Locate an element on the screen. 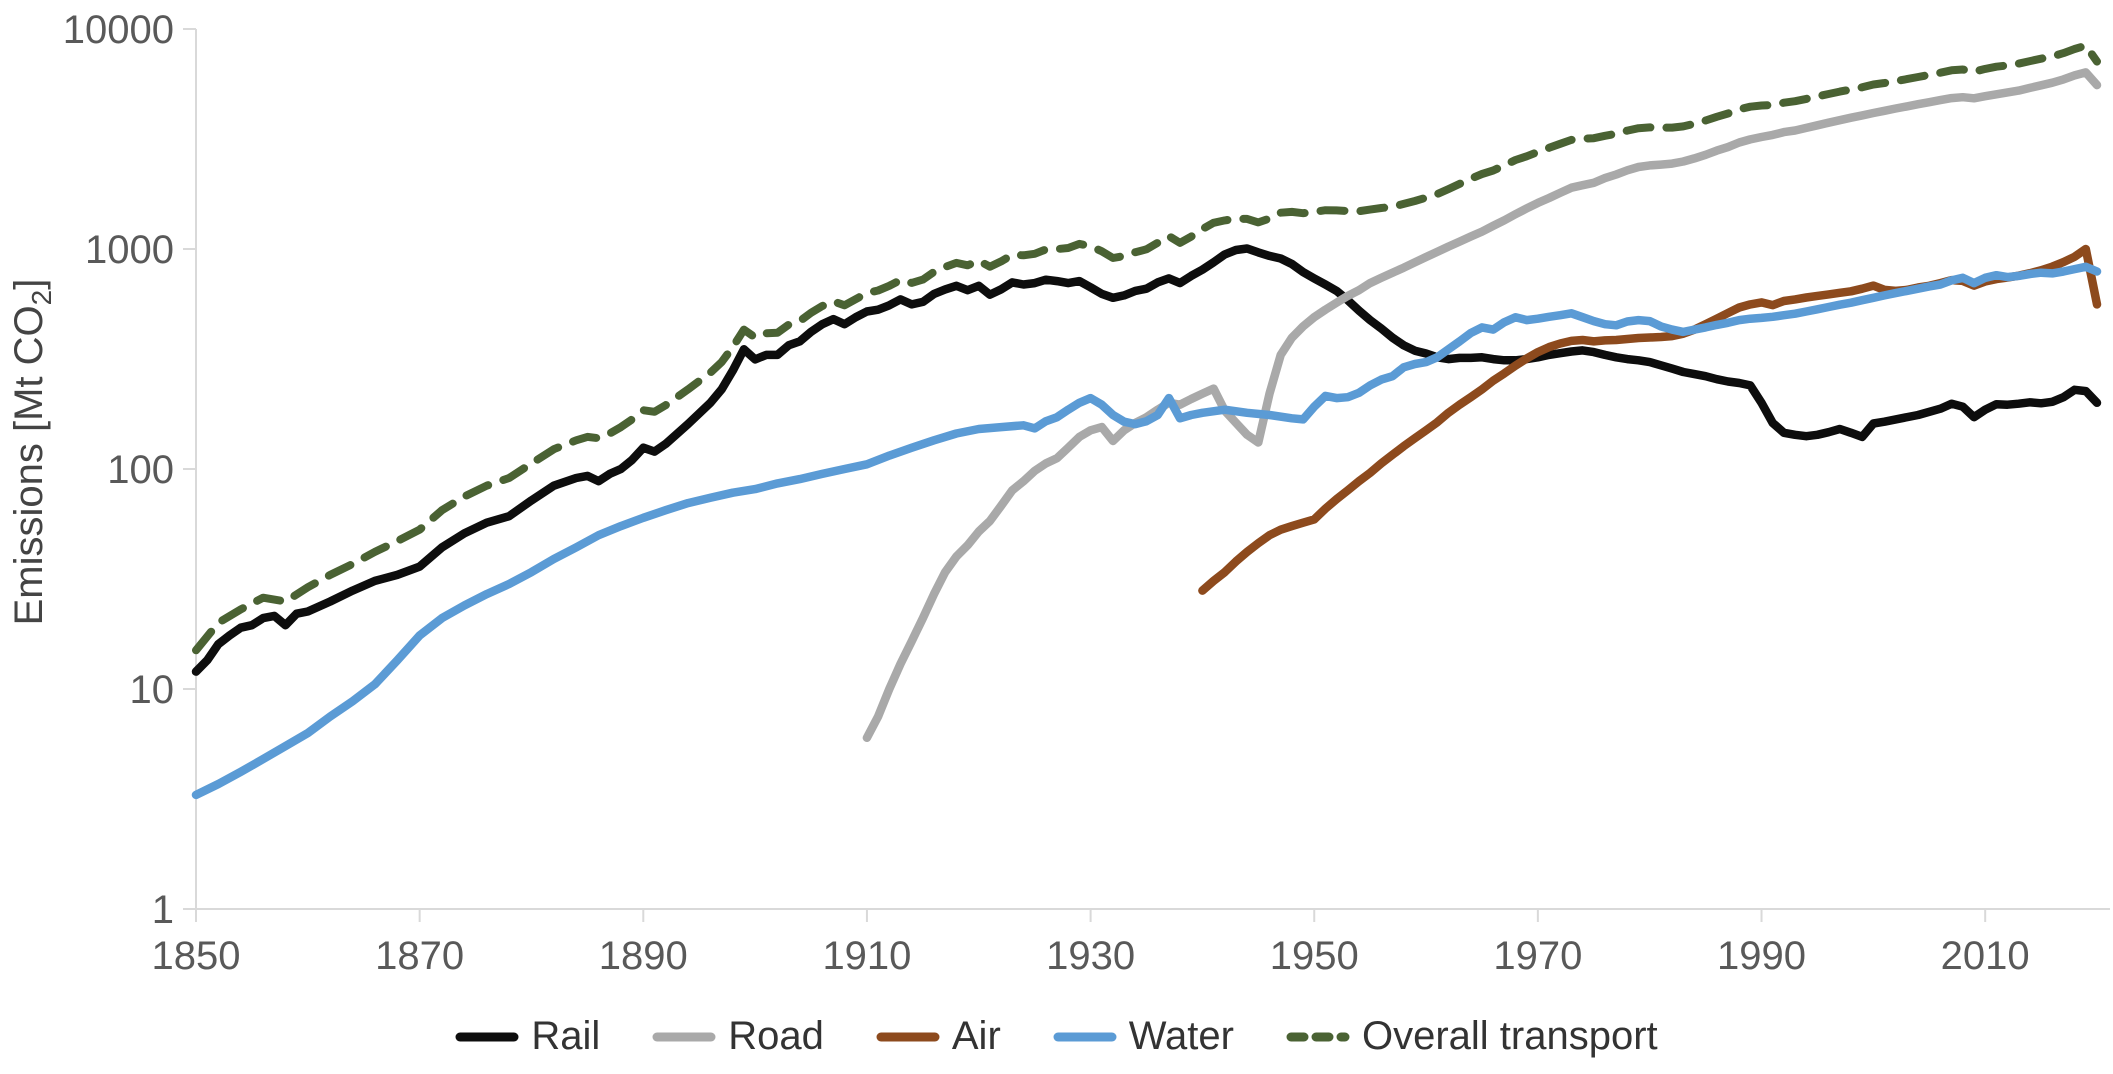 The width and height of the screenshot is (2113, 1074). legend-swatch-overall-transport is located at coordinates (1318, 1036).